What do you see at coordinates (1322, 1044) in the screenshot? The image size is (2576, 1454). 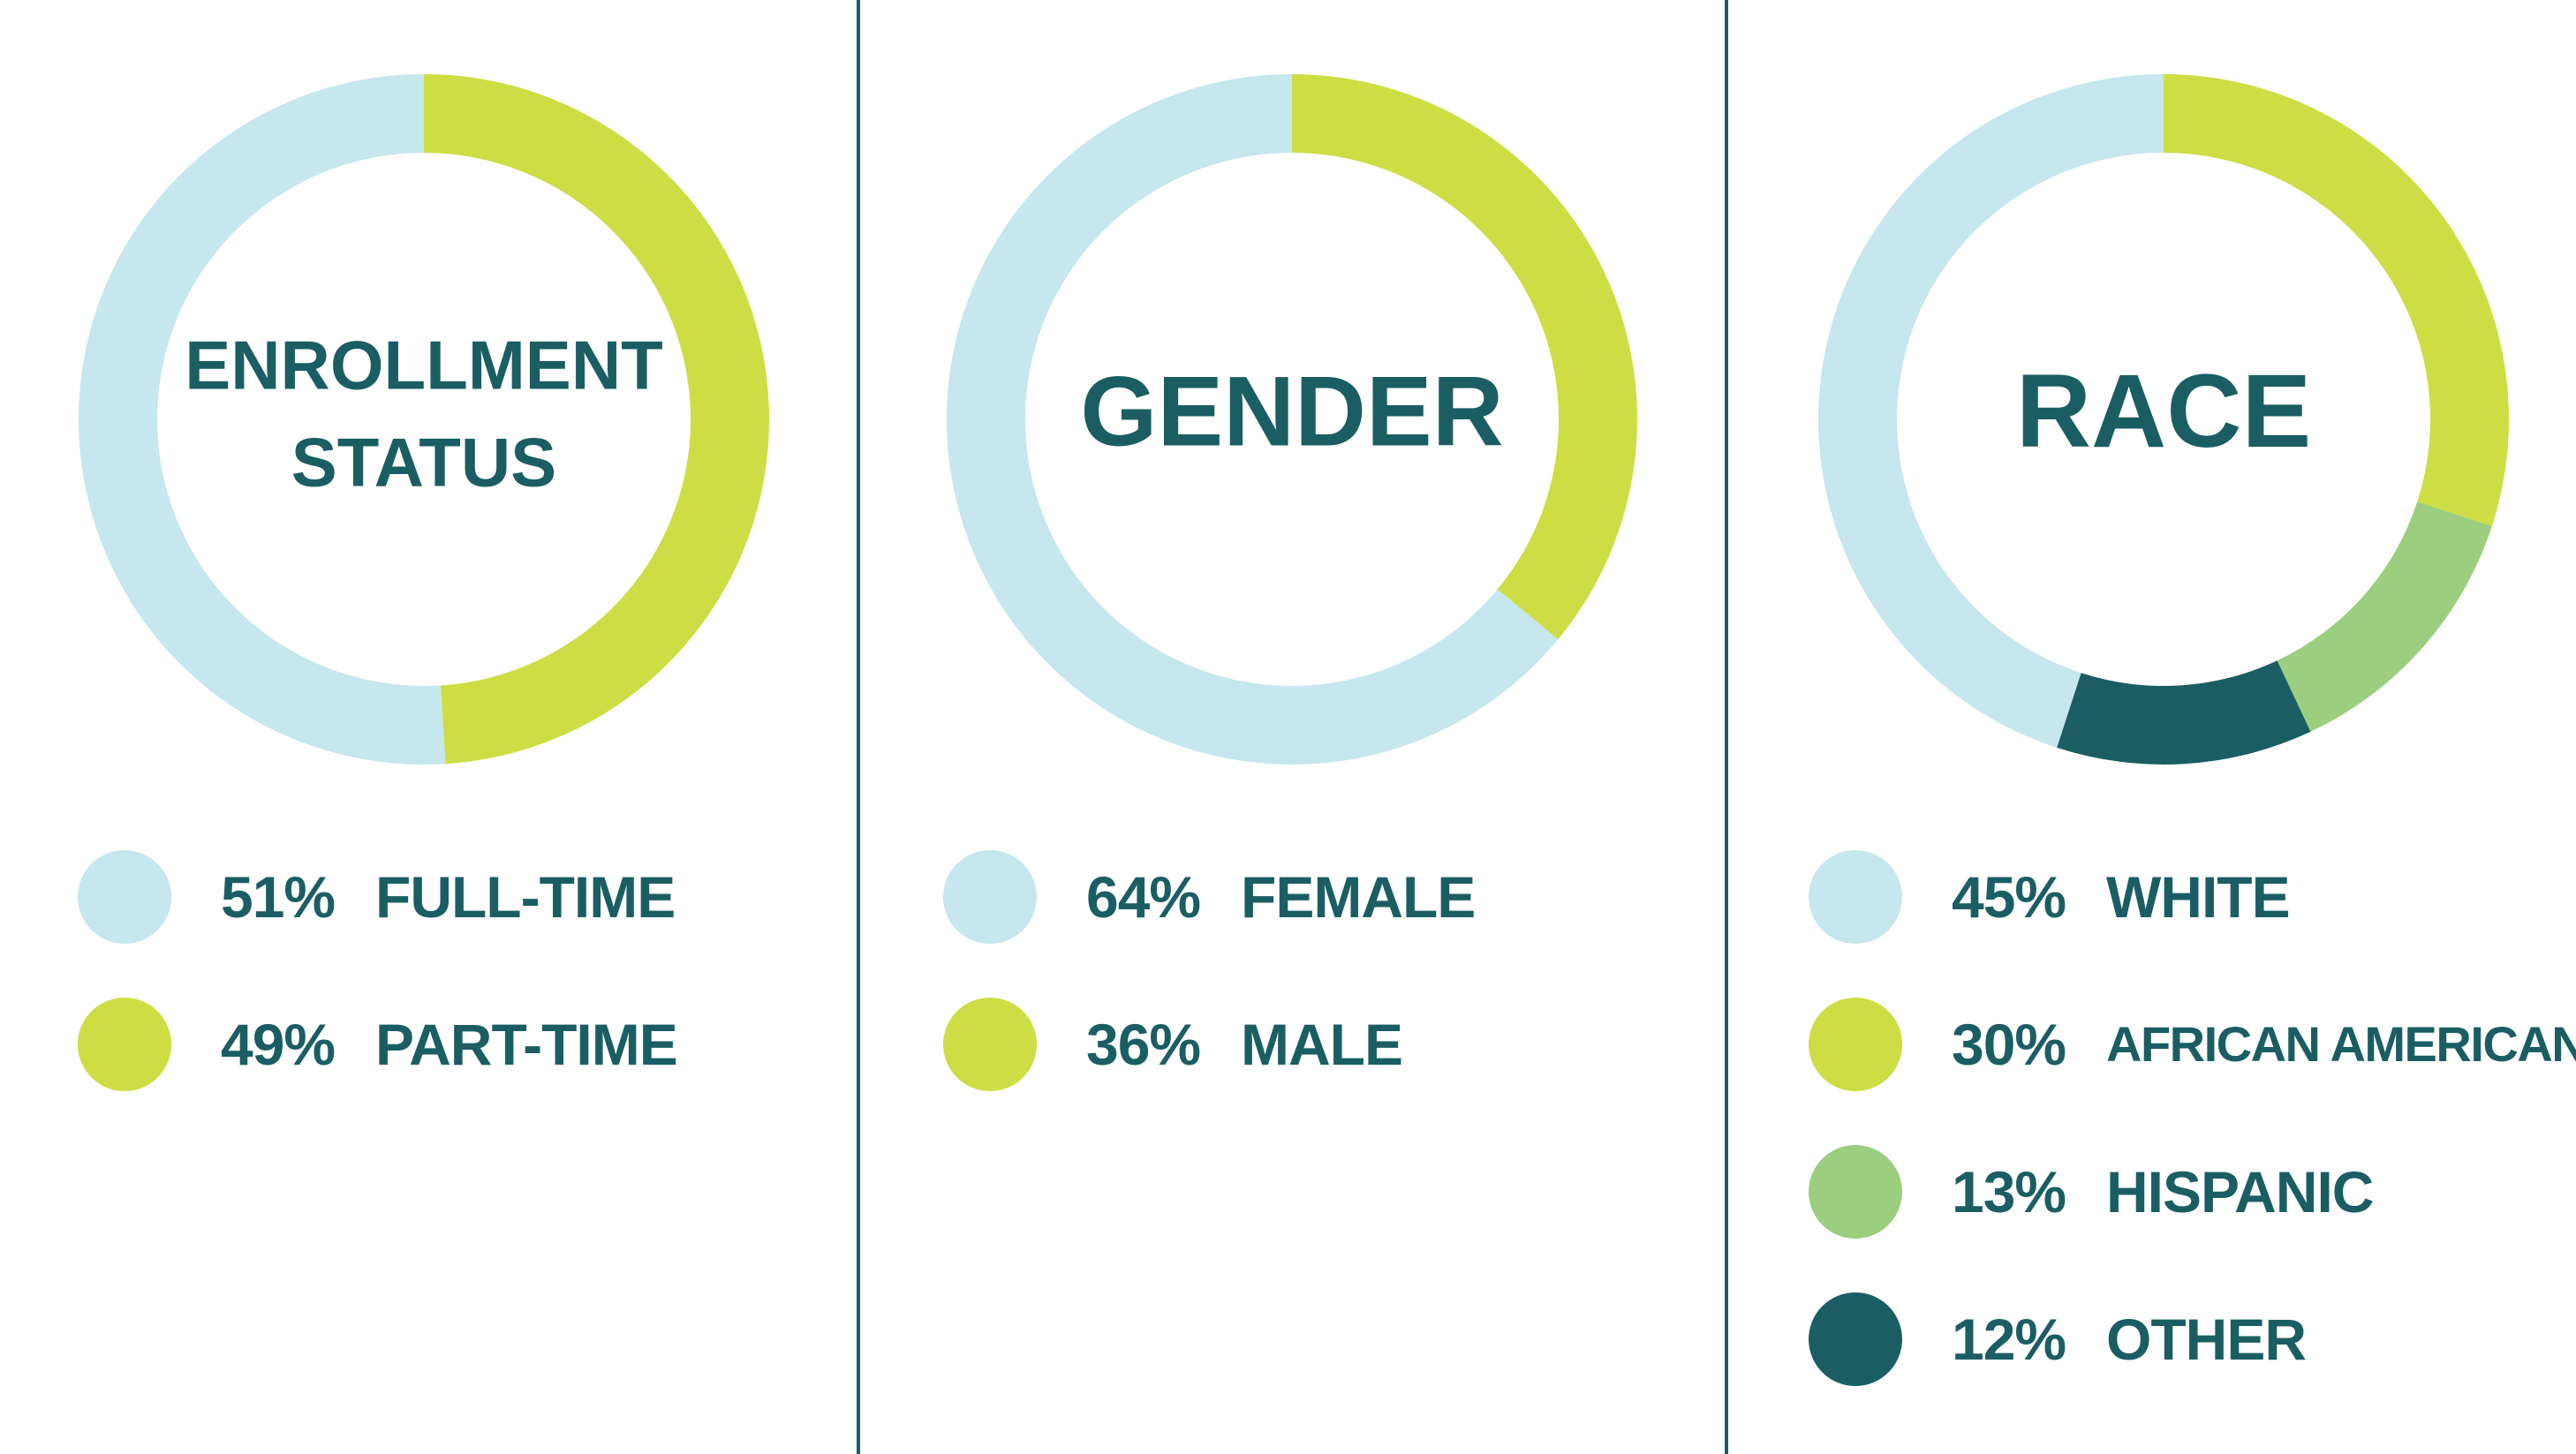 I see `legend-label: MALE` at bounding box center [1322, 1044].